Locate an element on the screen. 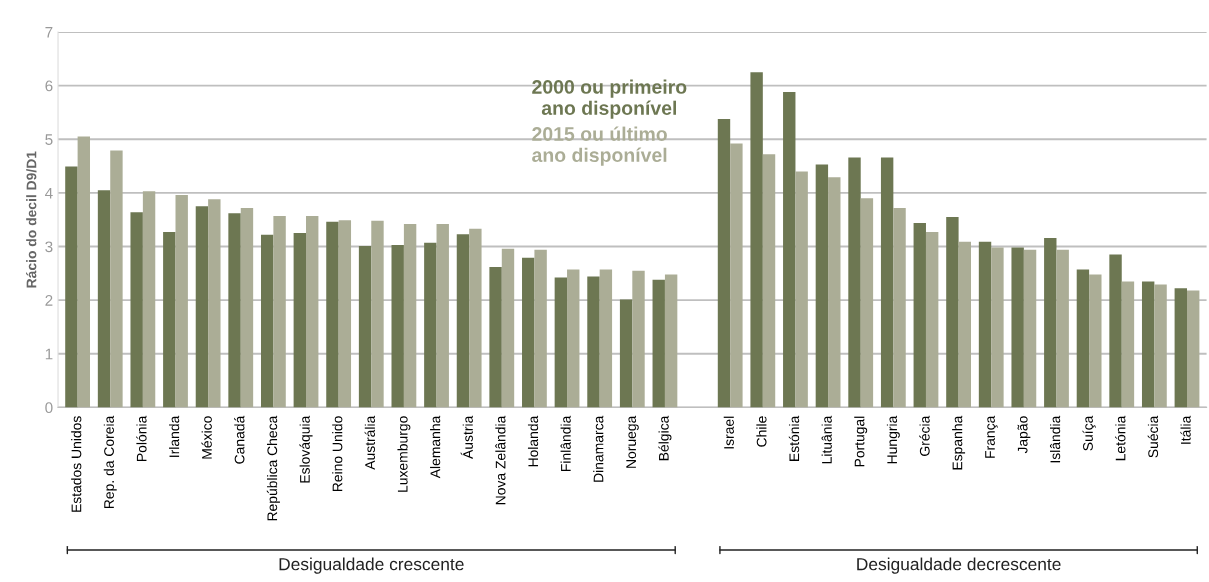  x-tick-label: Letónia is located at coordinates (1120, 438).